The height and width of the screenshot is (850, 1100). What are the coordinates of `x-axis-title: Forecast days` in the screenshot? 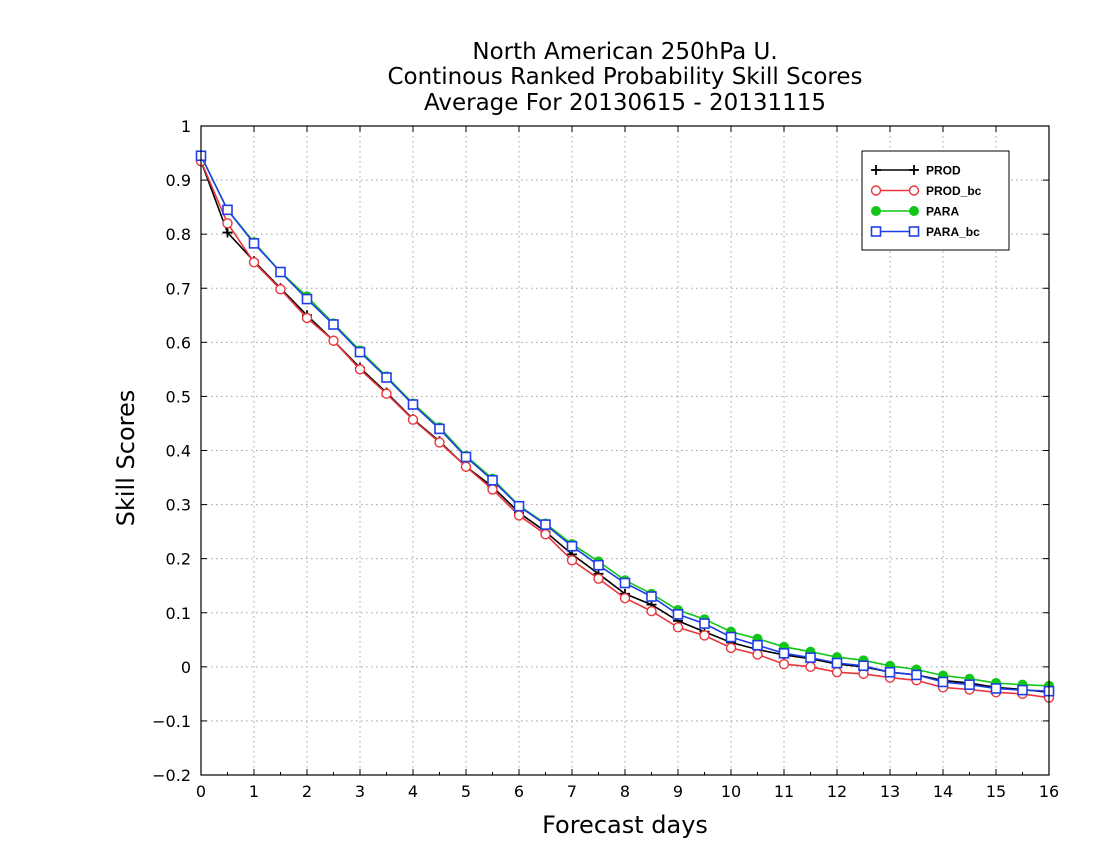 It's located at (625, 825).